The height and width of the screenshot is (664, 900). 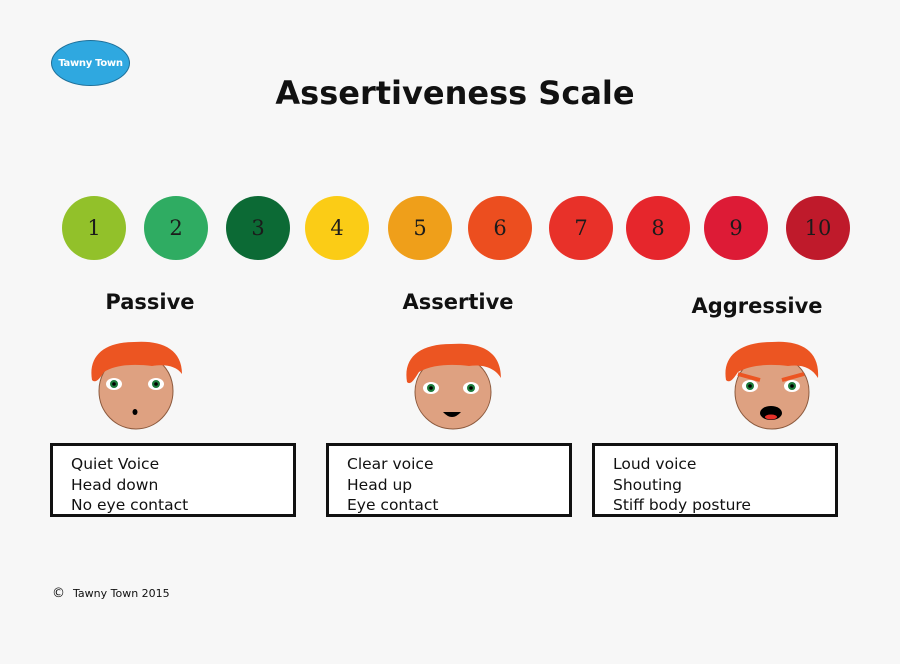 What do you see at coordinates (176, 228) in the screenshot?
I see `scale-dot-2: 2` at bounding box center [176, 228].